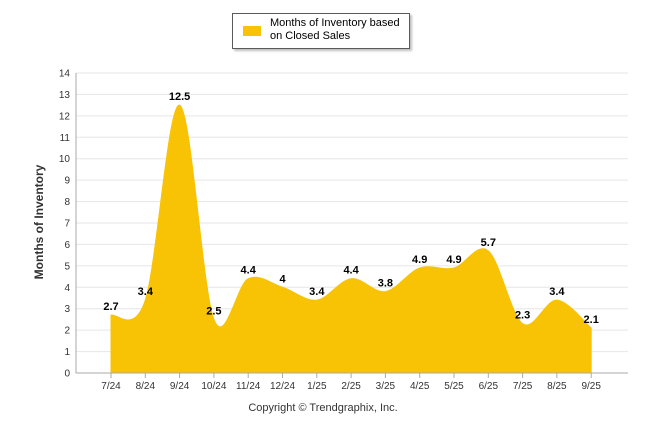 This screenshot has width=646, height=434. What do you see at coordinates (557, 386) in the screenshot?
I see `x-tick-label: 8/25` at bounding box center [557, 386].